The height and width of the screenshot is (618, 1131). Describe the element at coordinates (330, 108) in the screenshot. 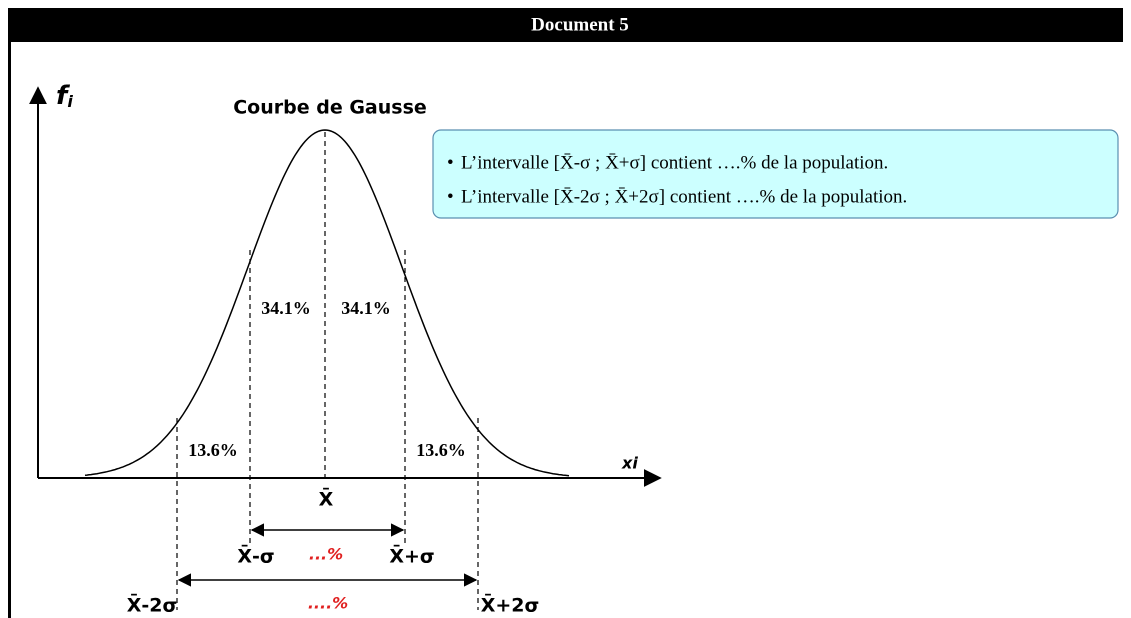

I see `curve-title: Courbe de Gausse` at that location.